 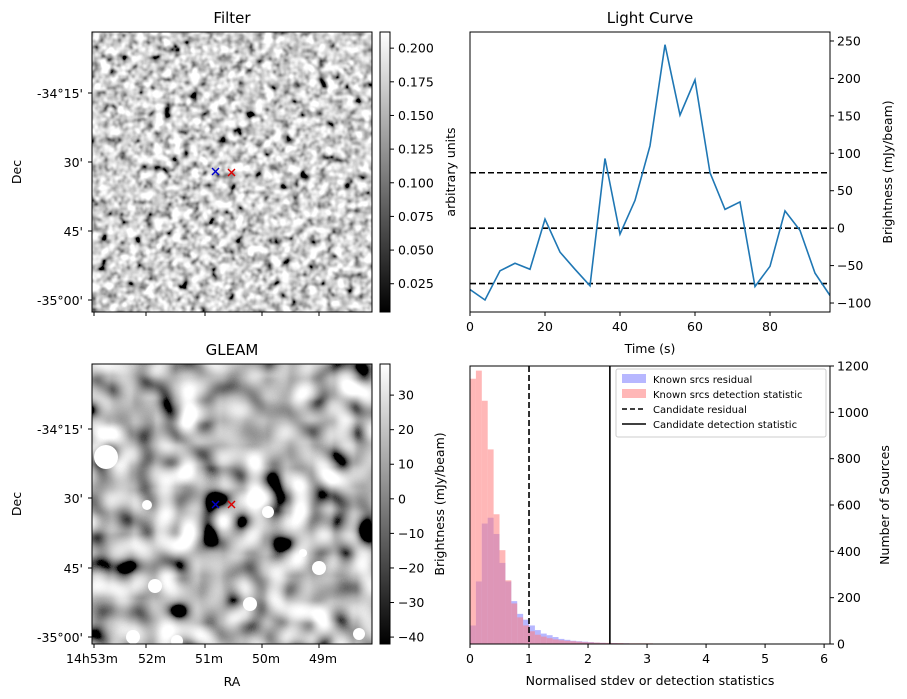 What do you see at coordinates (232, 504) in the screenshot?
I see `gleam-frame` at bounding box center [232, 504].